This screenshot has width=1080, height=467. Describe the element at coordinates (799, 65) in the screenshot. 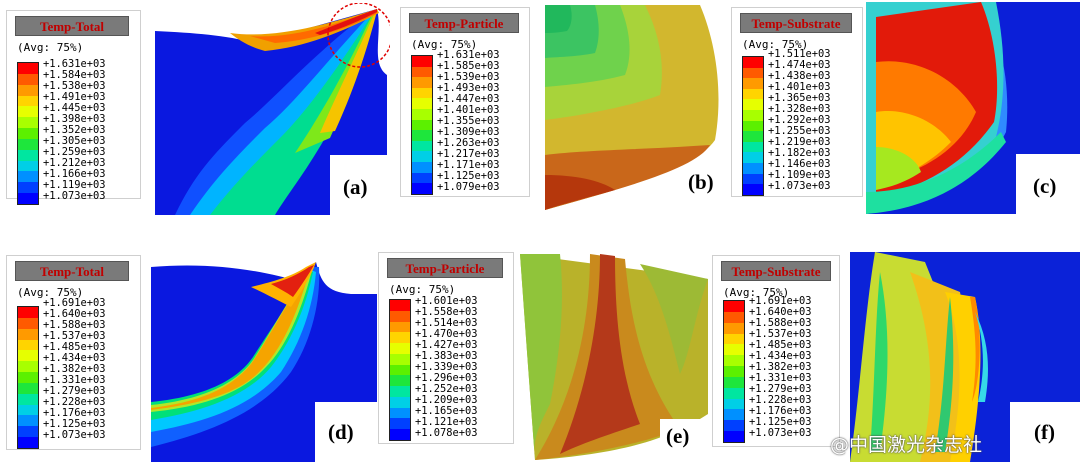

I see `legend-value: +1.474e+03` at that location.